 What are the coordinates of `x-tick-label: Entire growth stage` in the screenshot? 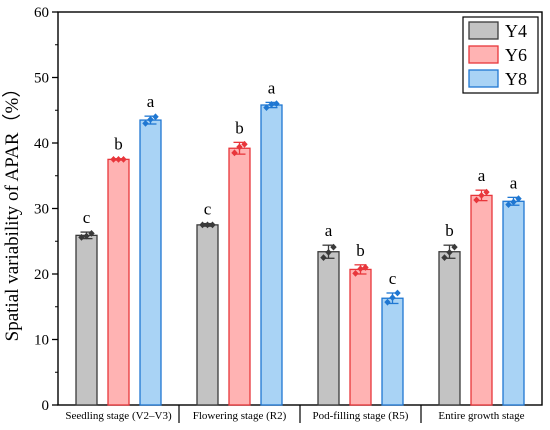 It's located at (481, 416).